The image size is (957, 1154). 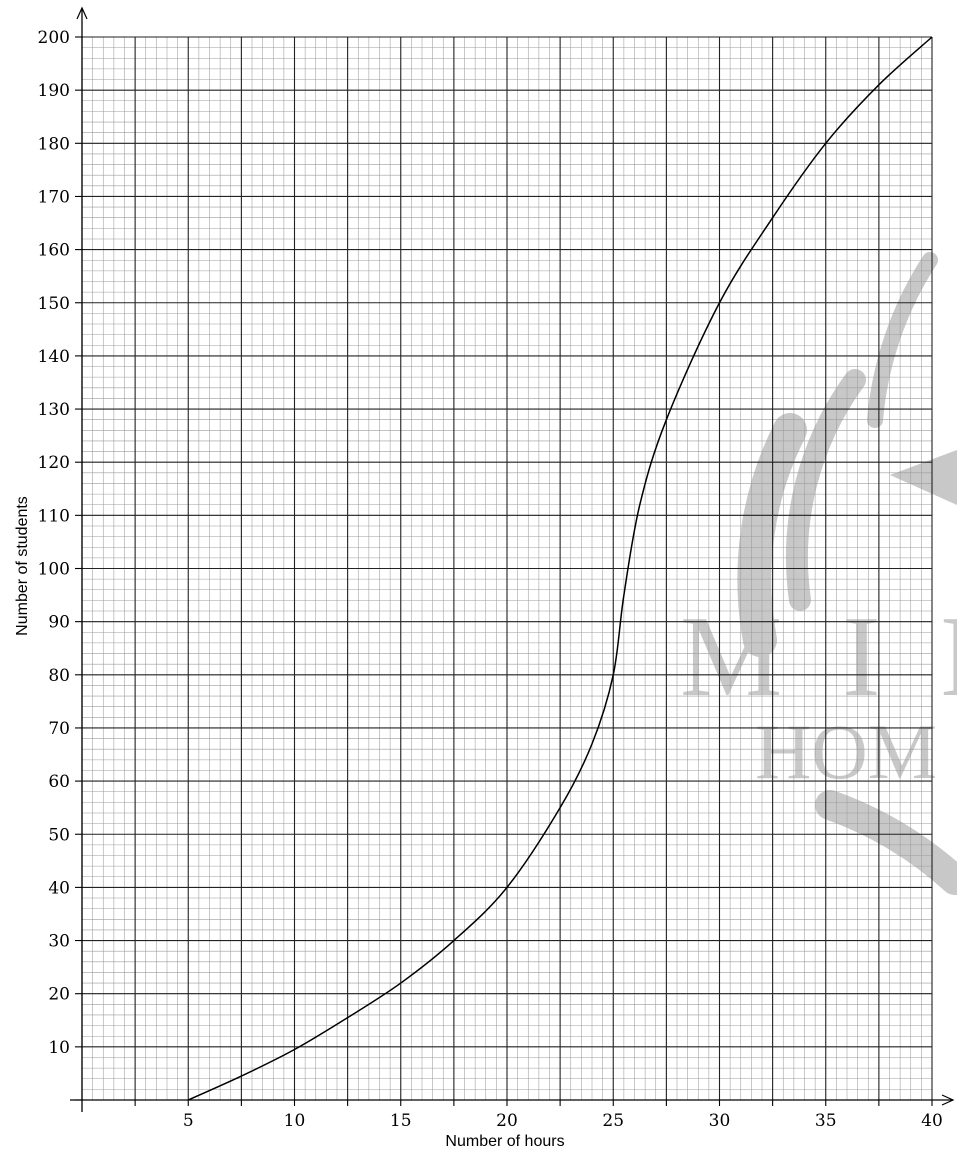 What do you see at coordinates (59, 942) in the screenshot?
I see `y-tick-label: 30` at bounding box center [59, 942].